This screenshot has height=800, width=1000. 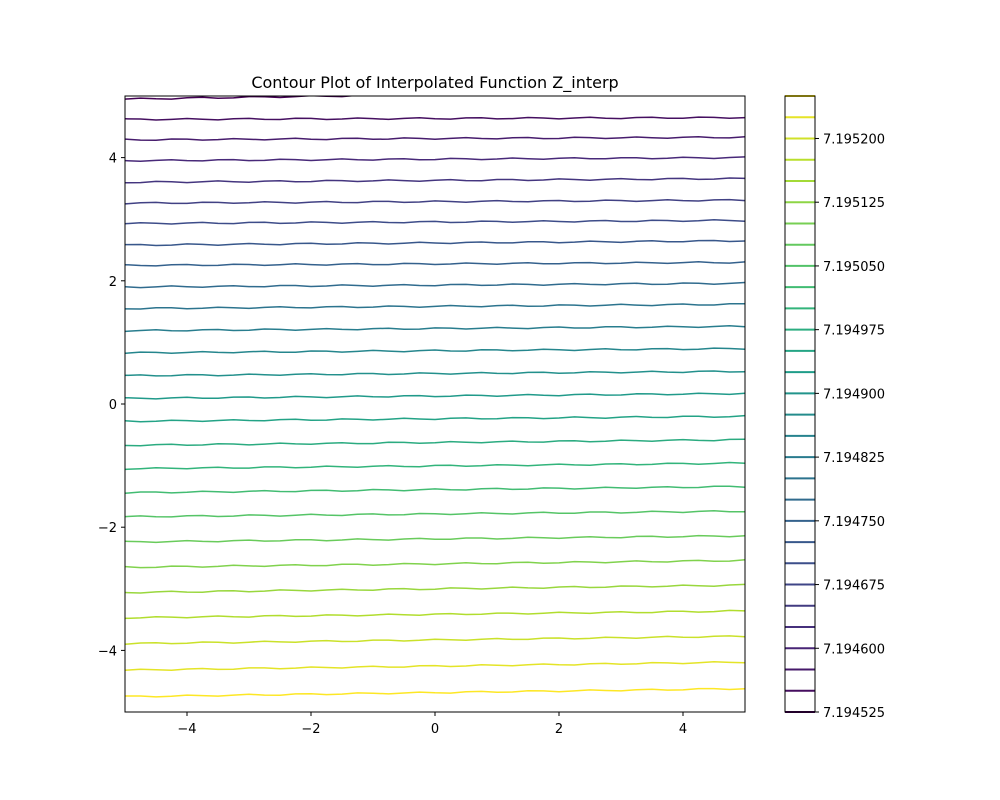 What do you see at coordinates (107, 528) in the screenshot?
I see `y-tick-label: −2` at bounding box center [107, 528].